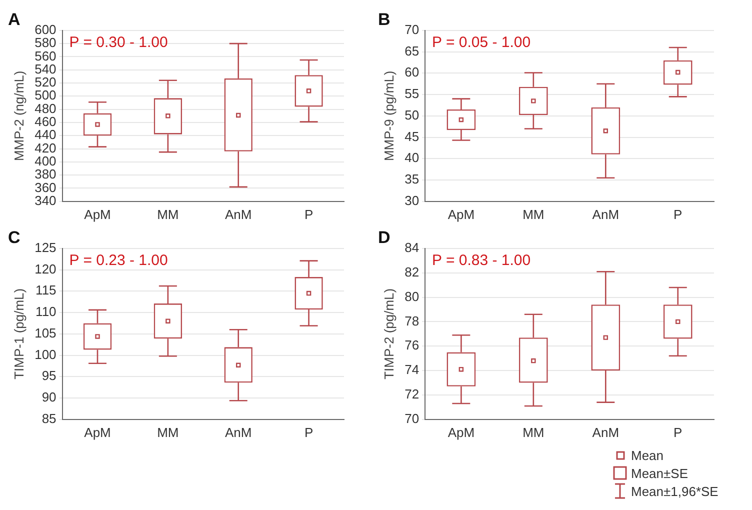  What do you see at coordinates (14, 19) in the screenshot?
I see `chart-title: A` at bounding box center [14, 19].